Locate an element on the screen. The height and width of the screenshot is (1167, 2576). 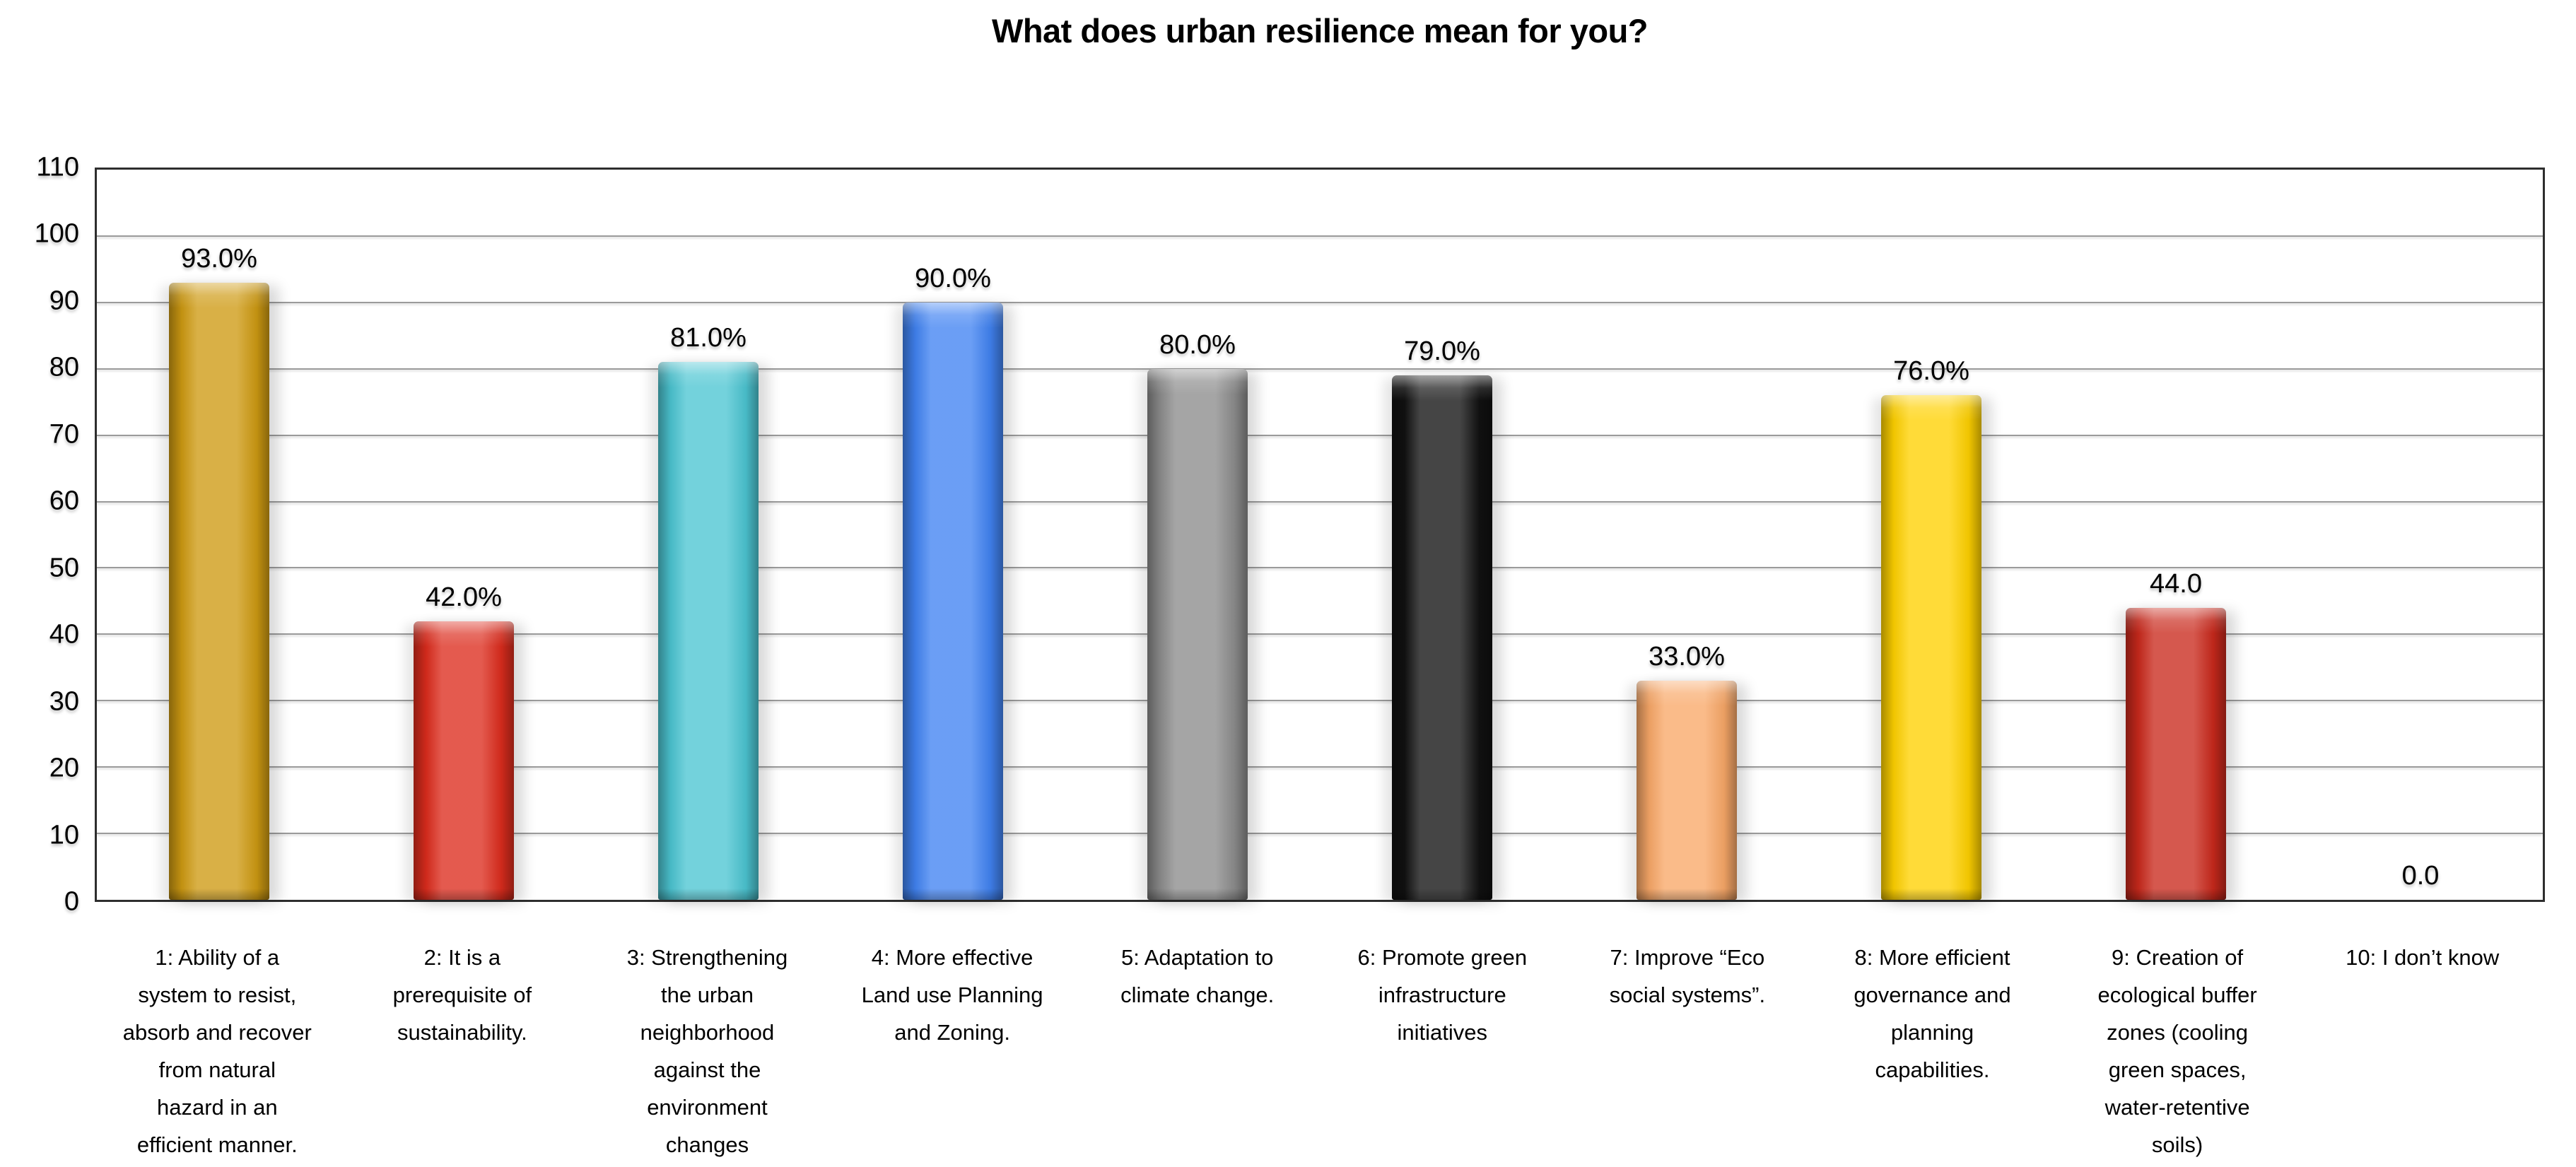
x-category-label: 2: It is a prerequisite of sustainability. is located at coordinates (463, 995).